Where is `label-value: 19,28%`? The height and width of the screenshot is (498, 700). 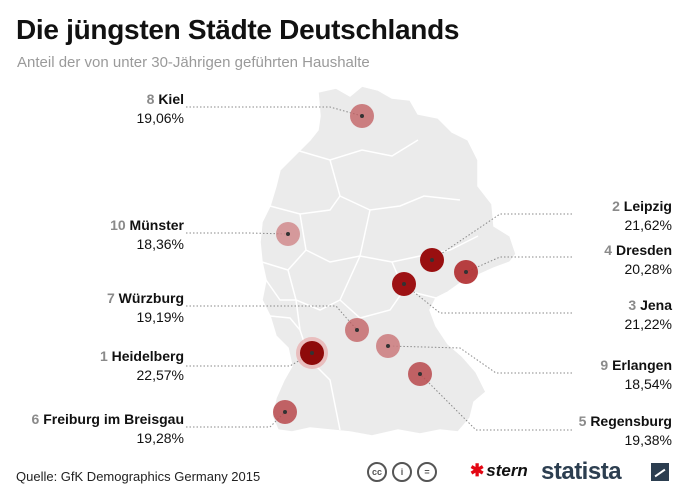 label-value: 19,28% is located at coordinates (160, 438).